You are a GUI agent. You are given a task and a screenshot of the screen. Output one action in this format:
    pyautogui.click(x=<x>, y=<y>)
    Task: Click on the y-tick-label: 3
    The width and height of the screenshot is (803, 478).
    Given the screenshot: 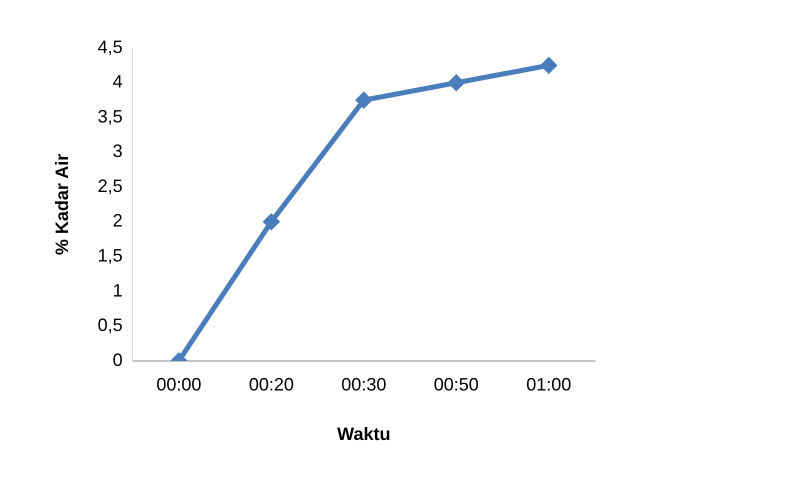 What is the action you would take?
    pyautogui.click(x=117, y=151)
    